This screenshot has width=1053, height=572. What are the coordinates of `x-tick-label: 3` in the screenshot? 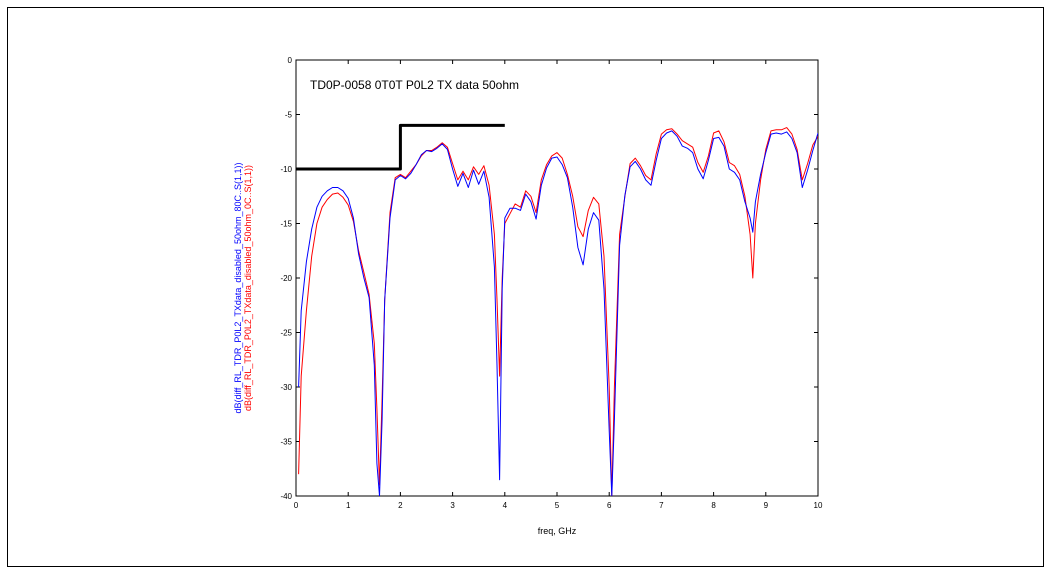 It's located at (452, 505).